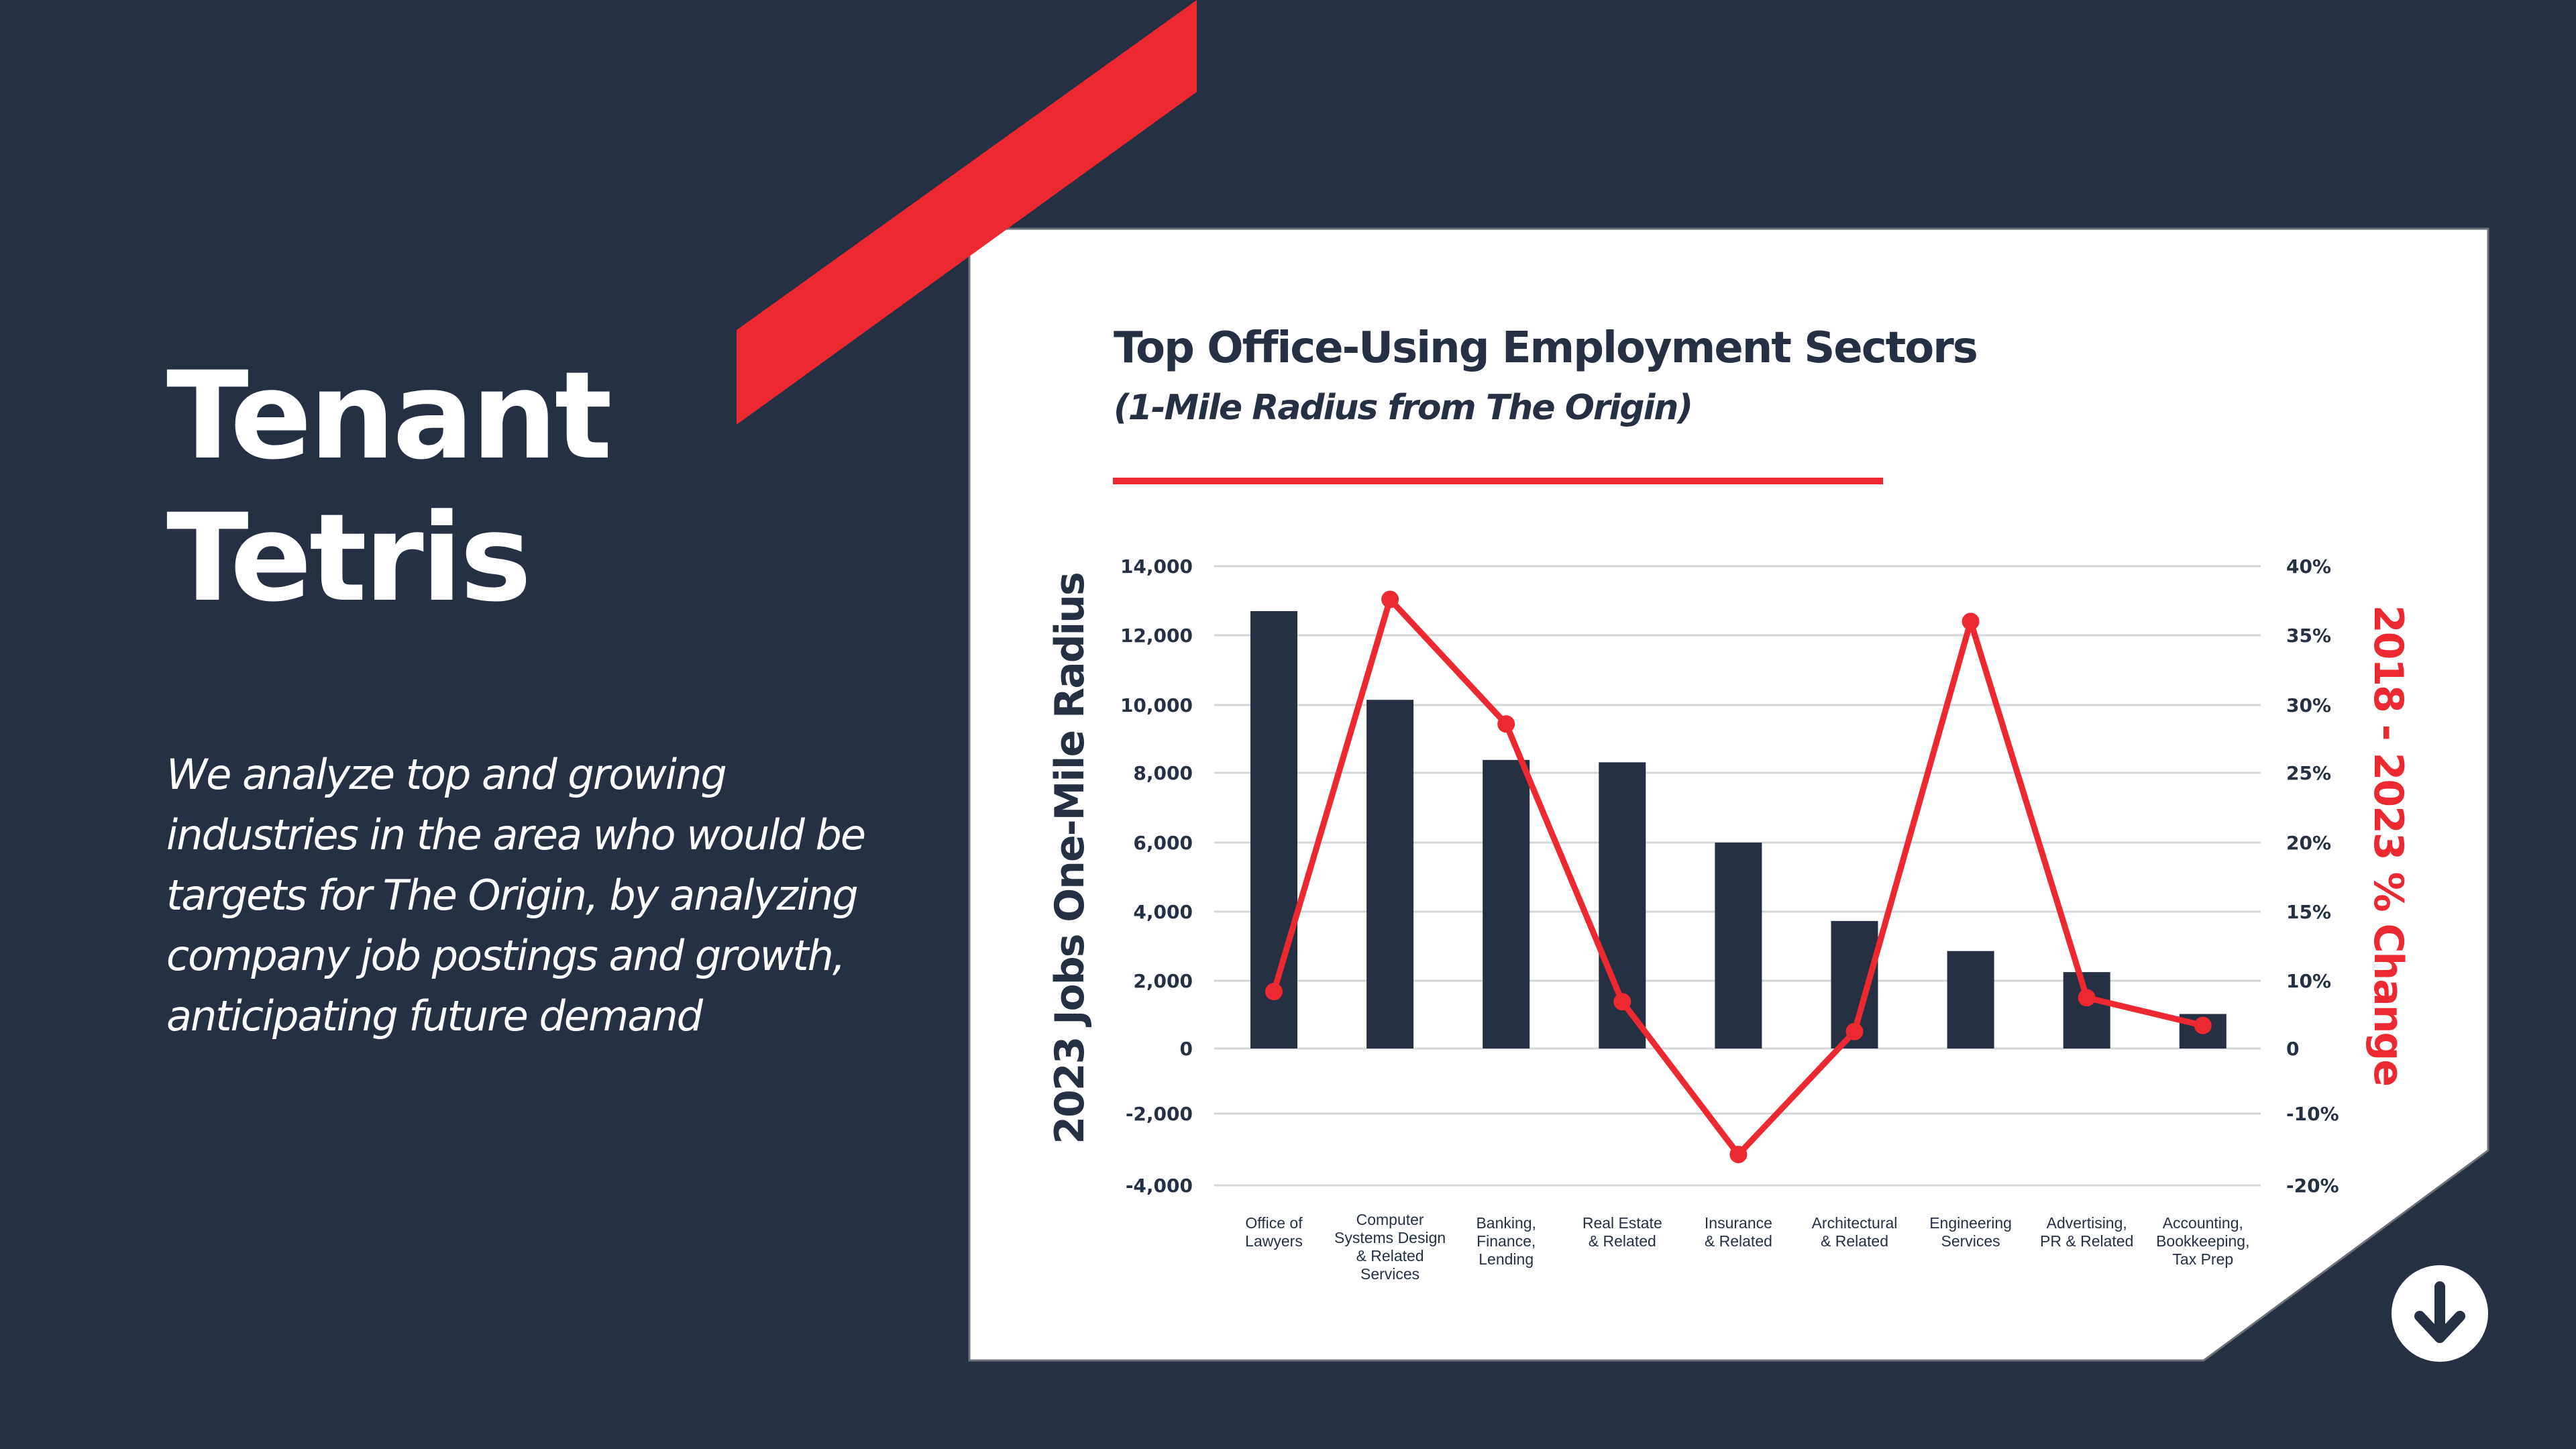 The image size is (2576, 1449). Describe the element at coordinates (1506, 1259) in the screenshot. I see `category-label-line: Lending` at that location.